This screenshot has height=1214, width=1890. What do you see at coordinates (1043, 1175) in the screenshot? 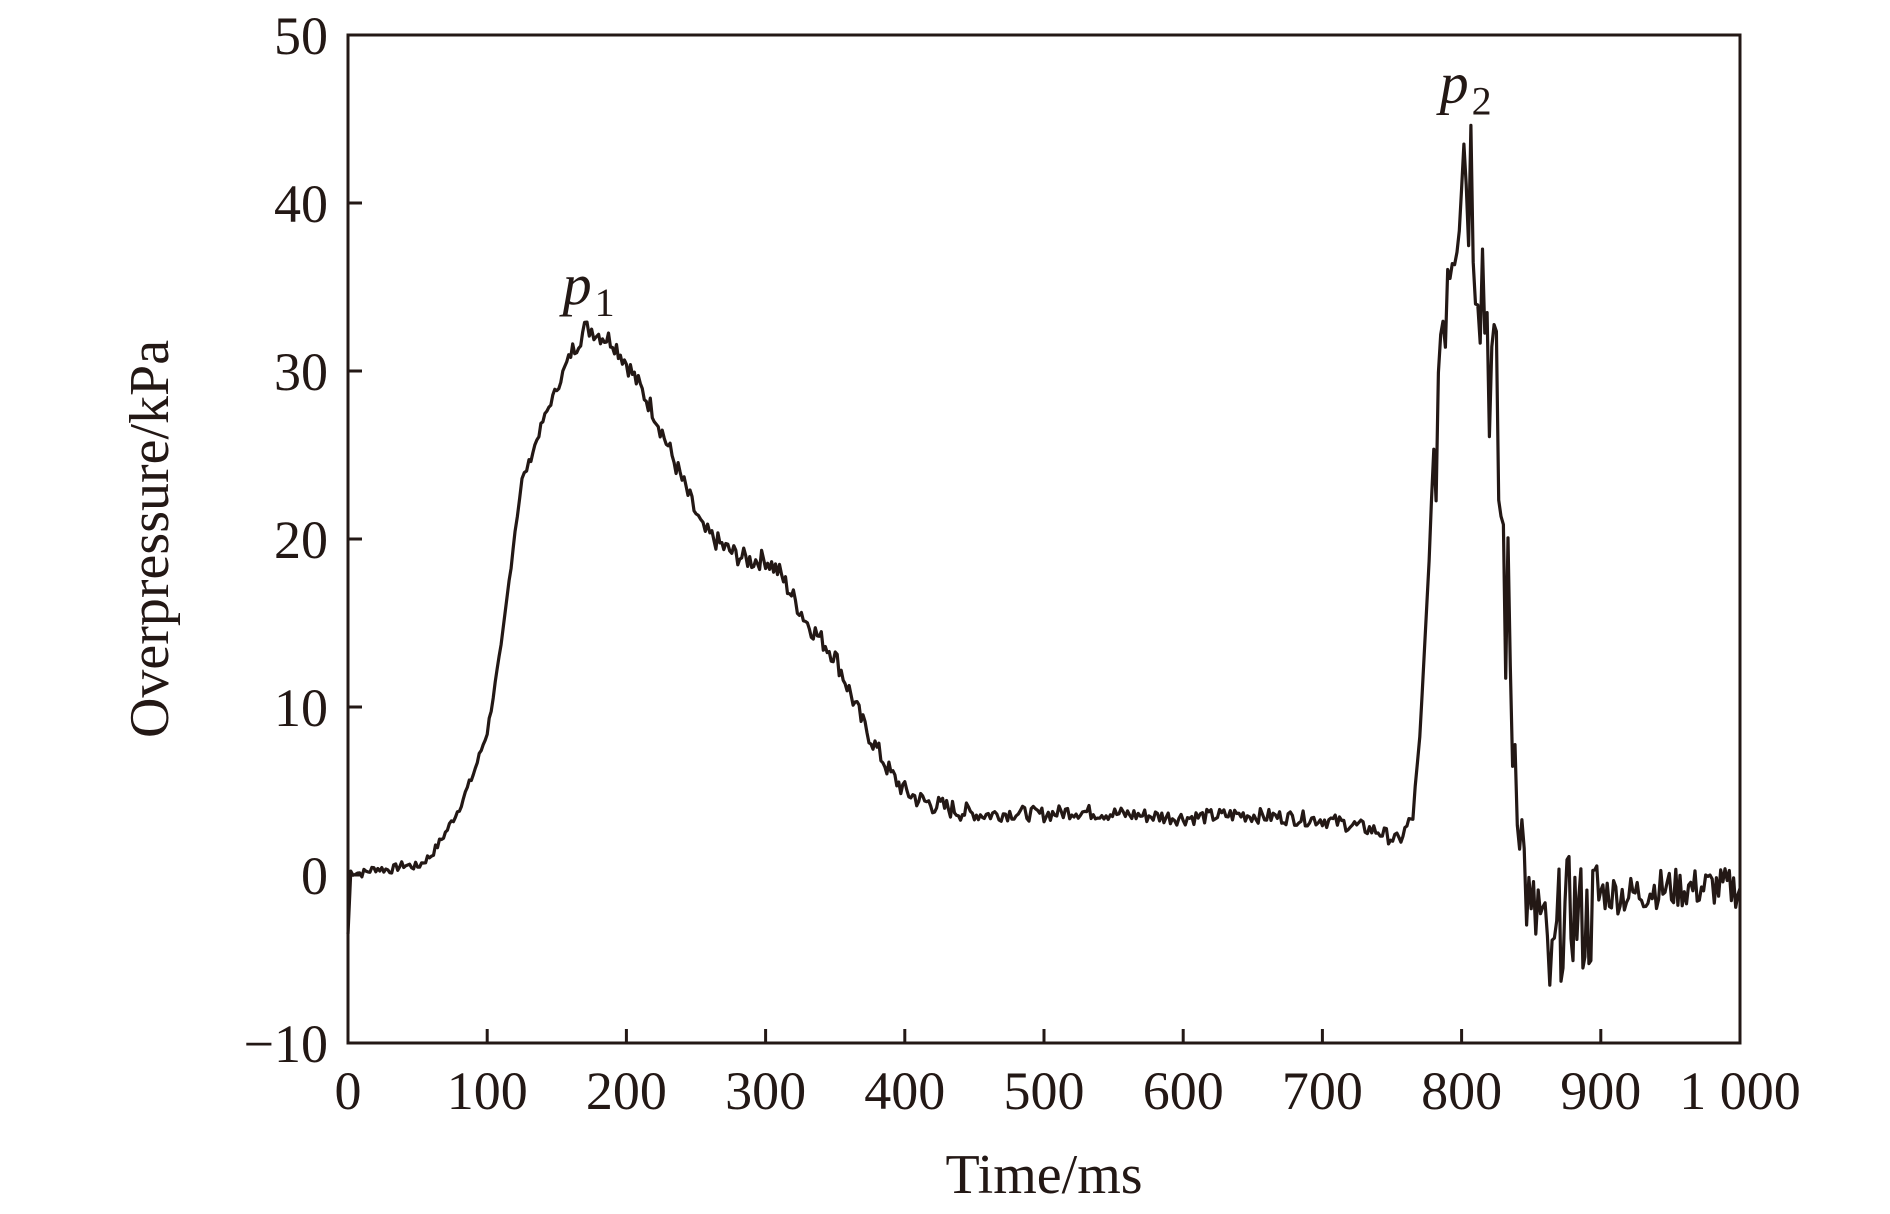
I see `x-axis-title: Time/ms` at bounding box center [1043, 1175].